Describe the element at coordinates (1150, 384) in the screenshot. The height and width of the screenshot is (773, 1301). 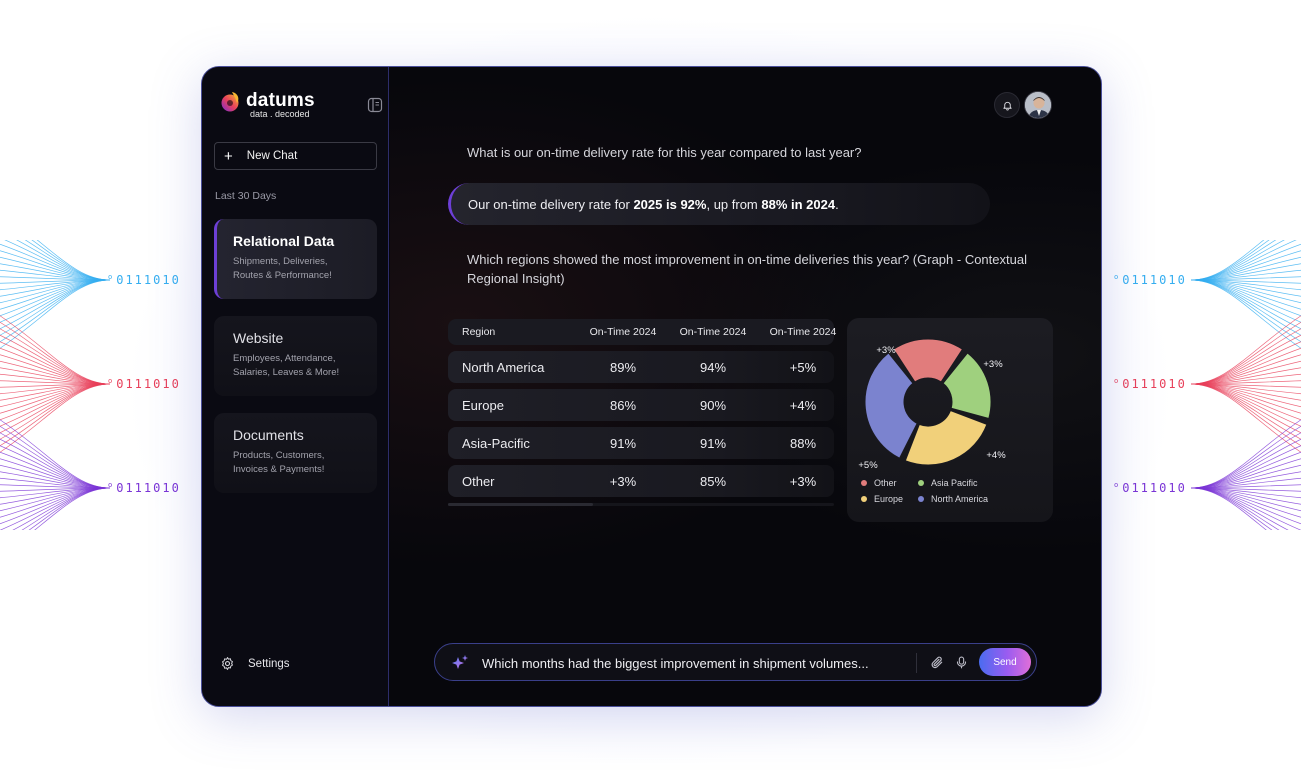
I see `binary-code-right-2: o 0111010` at that location.